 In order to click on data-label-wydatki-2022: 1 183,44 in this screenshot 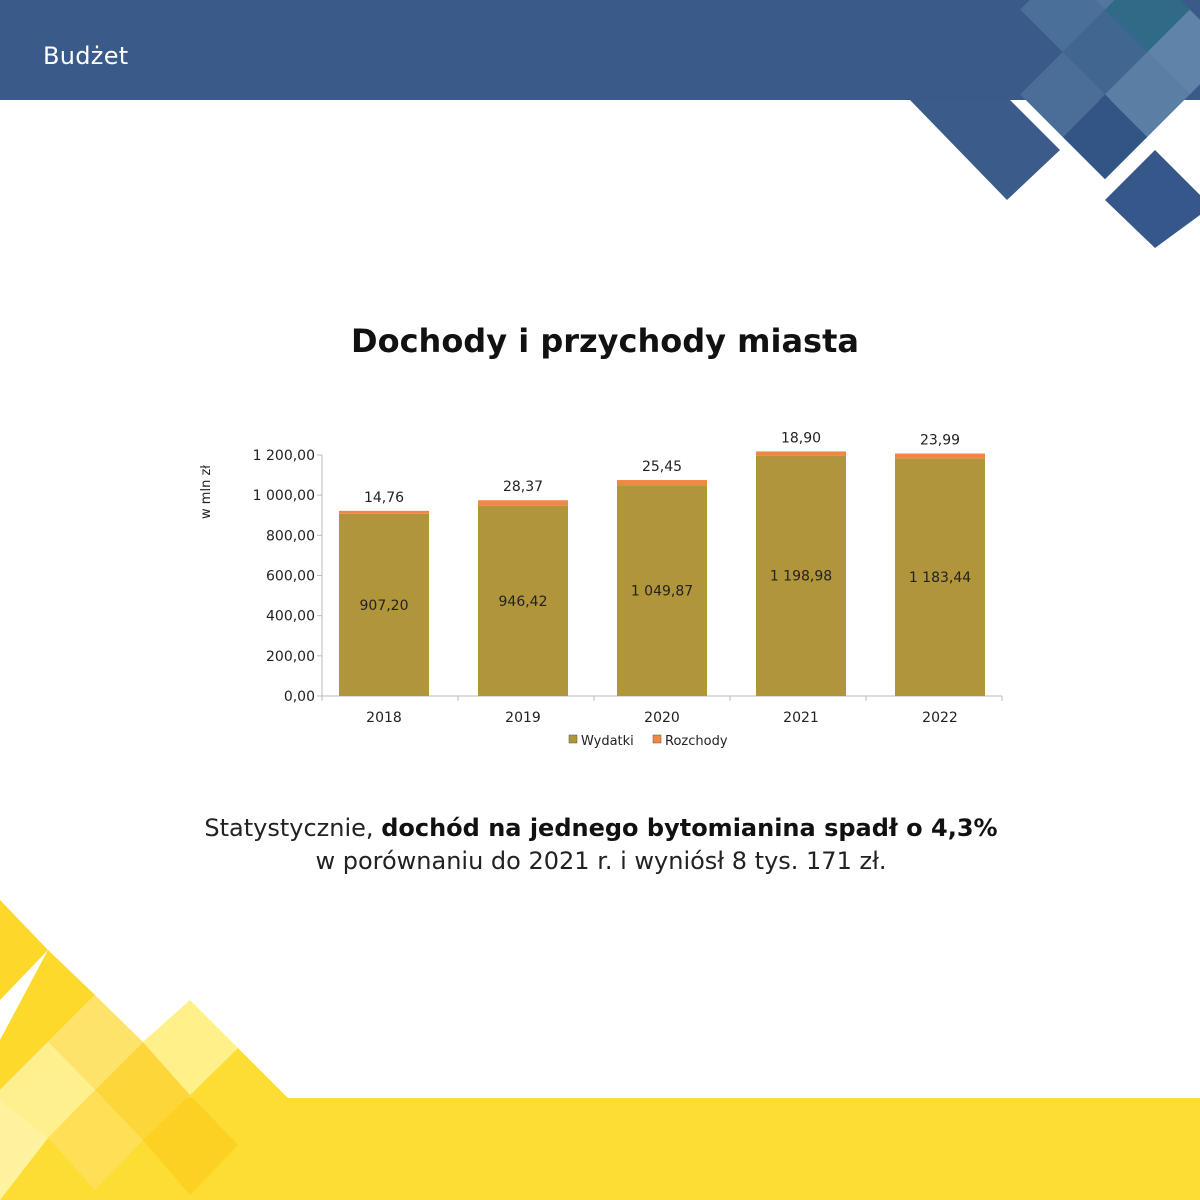, I will do `click(940, 578)`.